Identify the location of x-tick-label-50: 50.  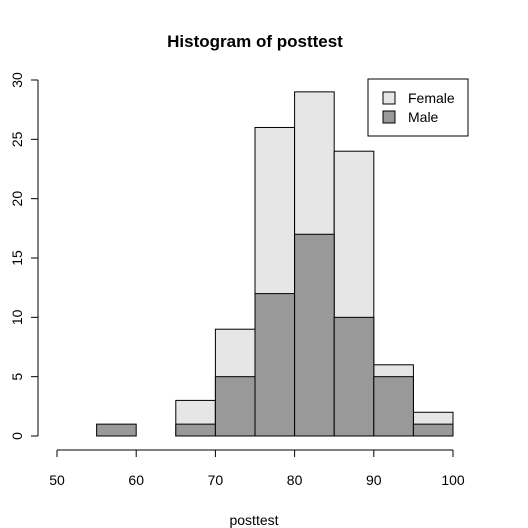
(57, 480).